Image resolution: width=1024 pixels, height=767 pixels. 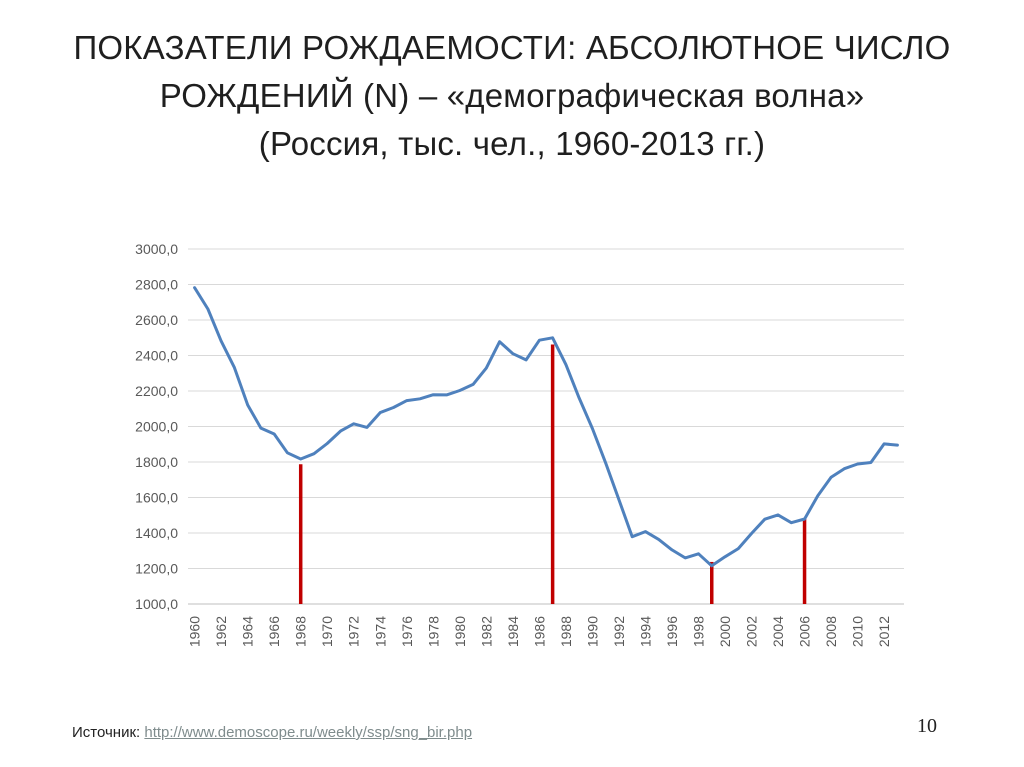 What do you see at coordinates (156, 569) in the screenshot?
I see `y-tick-label: 1200,0` at bounding box center [156, 569].